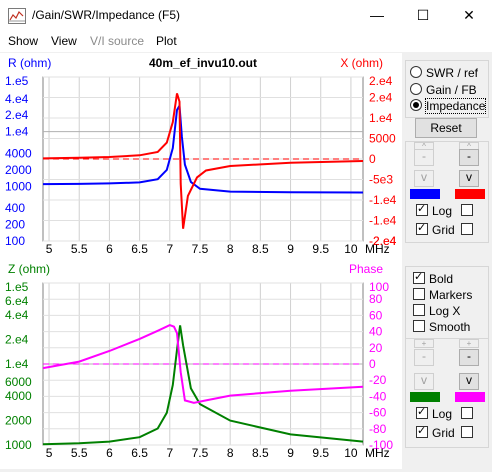 This screenshot has width=492, height=472. I want to click on lower-right-grid-checkbox, so click(467, 432).